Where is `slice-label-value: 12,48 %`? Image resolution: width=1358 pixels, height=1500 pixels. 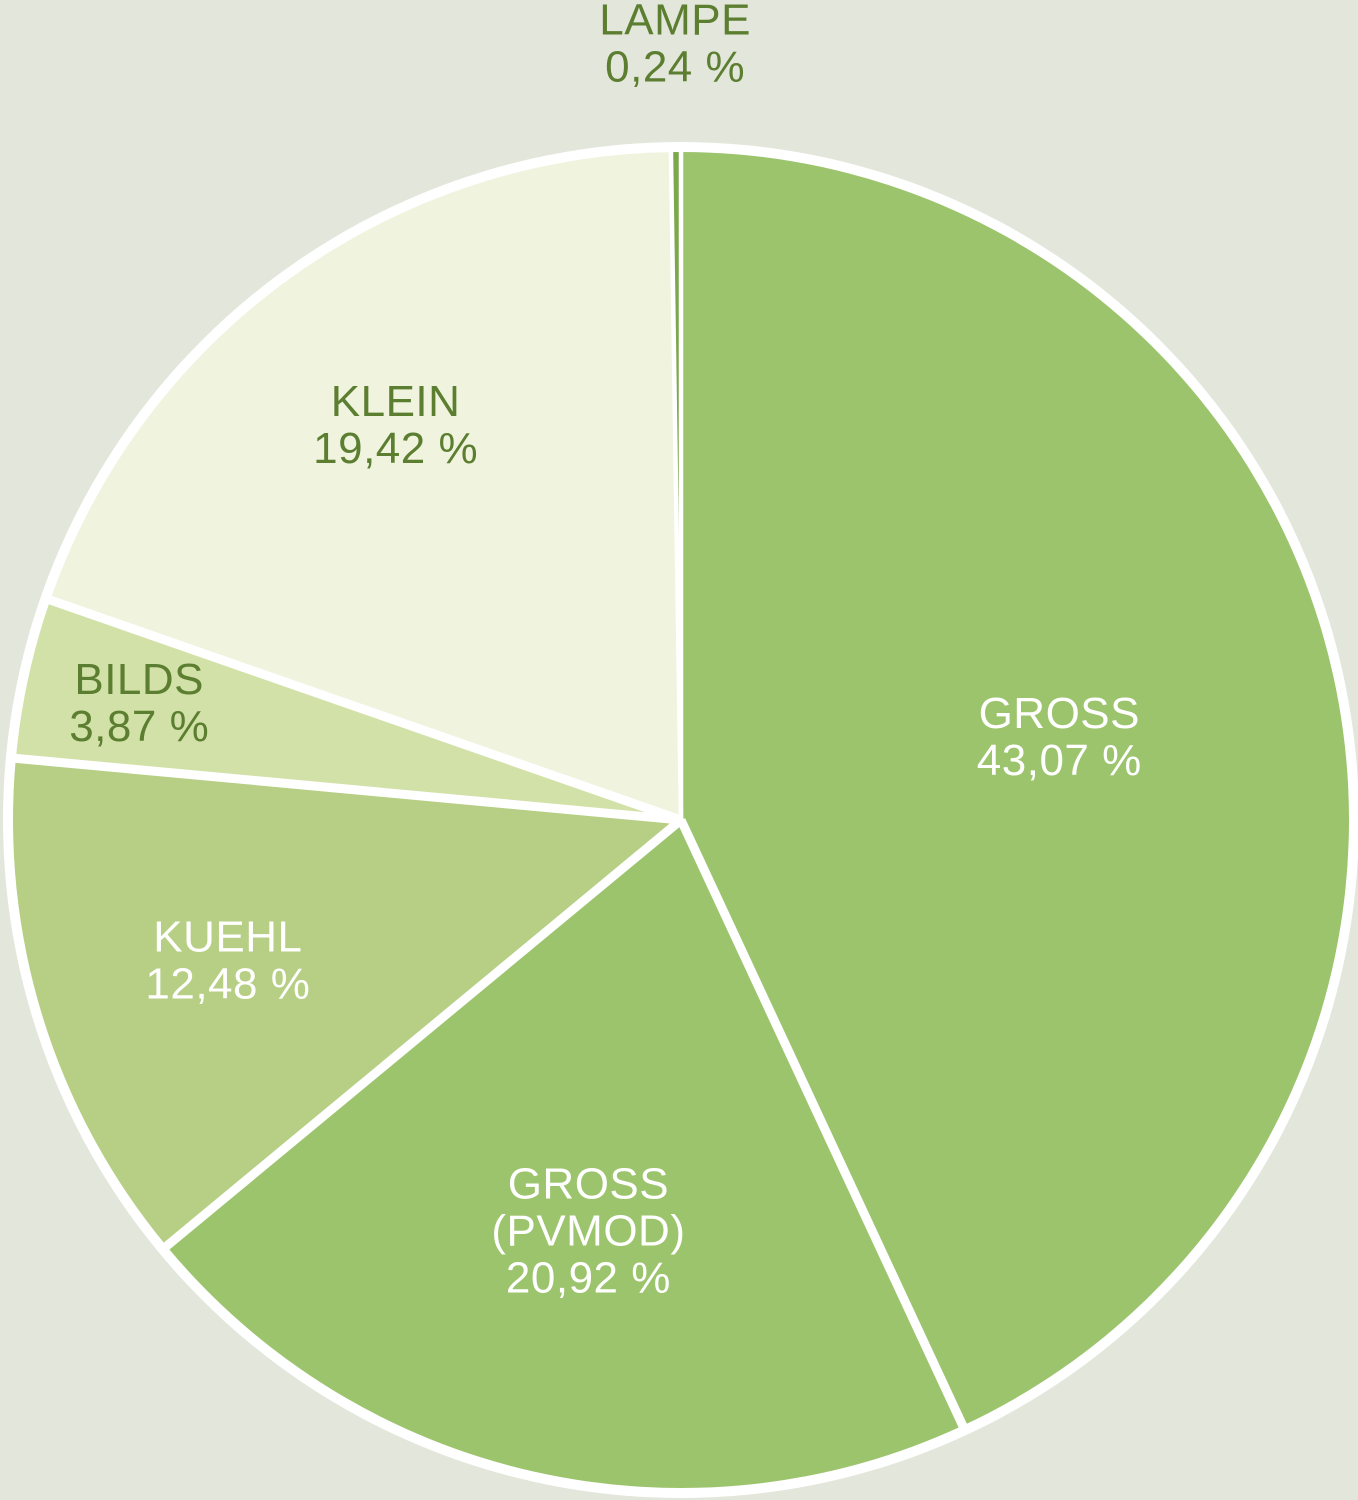 slice-label-value: 12,48 % is located at coordinates (227, 984).